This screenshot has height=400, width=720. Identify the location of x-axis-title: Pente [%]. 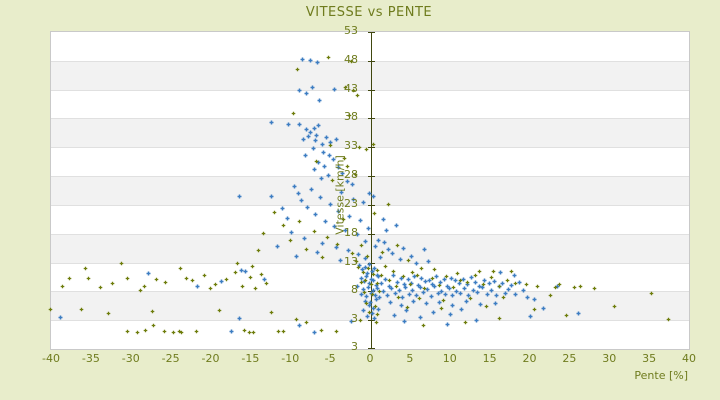
(661, 375).